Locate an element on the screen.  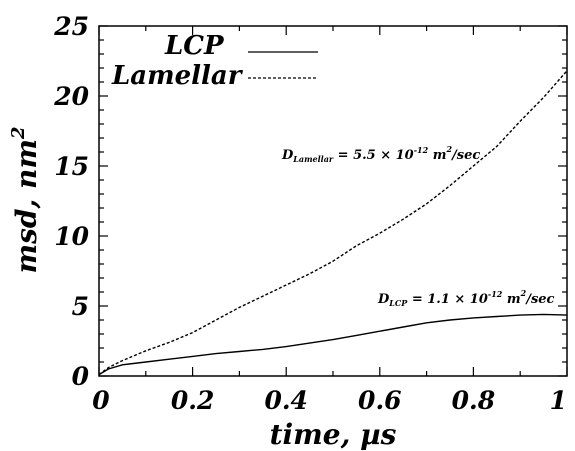
x-tick-label: 0.4 is located at coordinates (286, 400).